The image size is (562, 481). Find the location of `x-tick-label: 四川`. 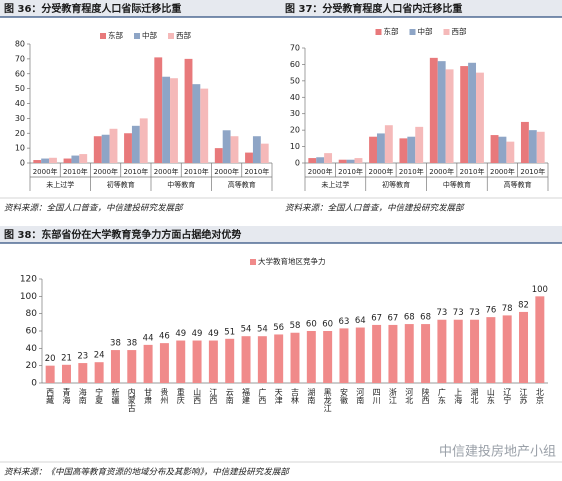

x-tick-label: 四川 is located at coordinates (376, 396).